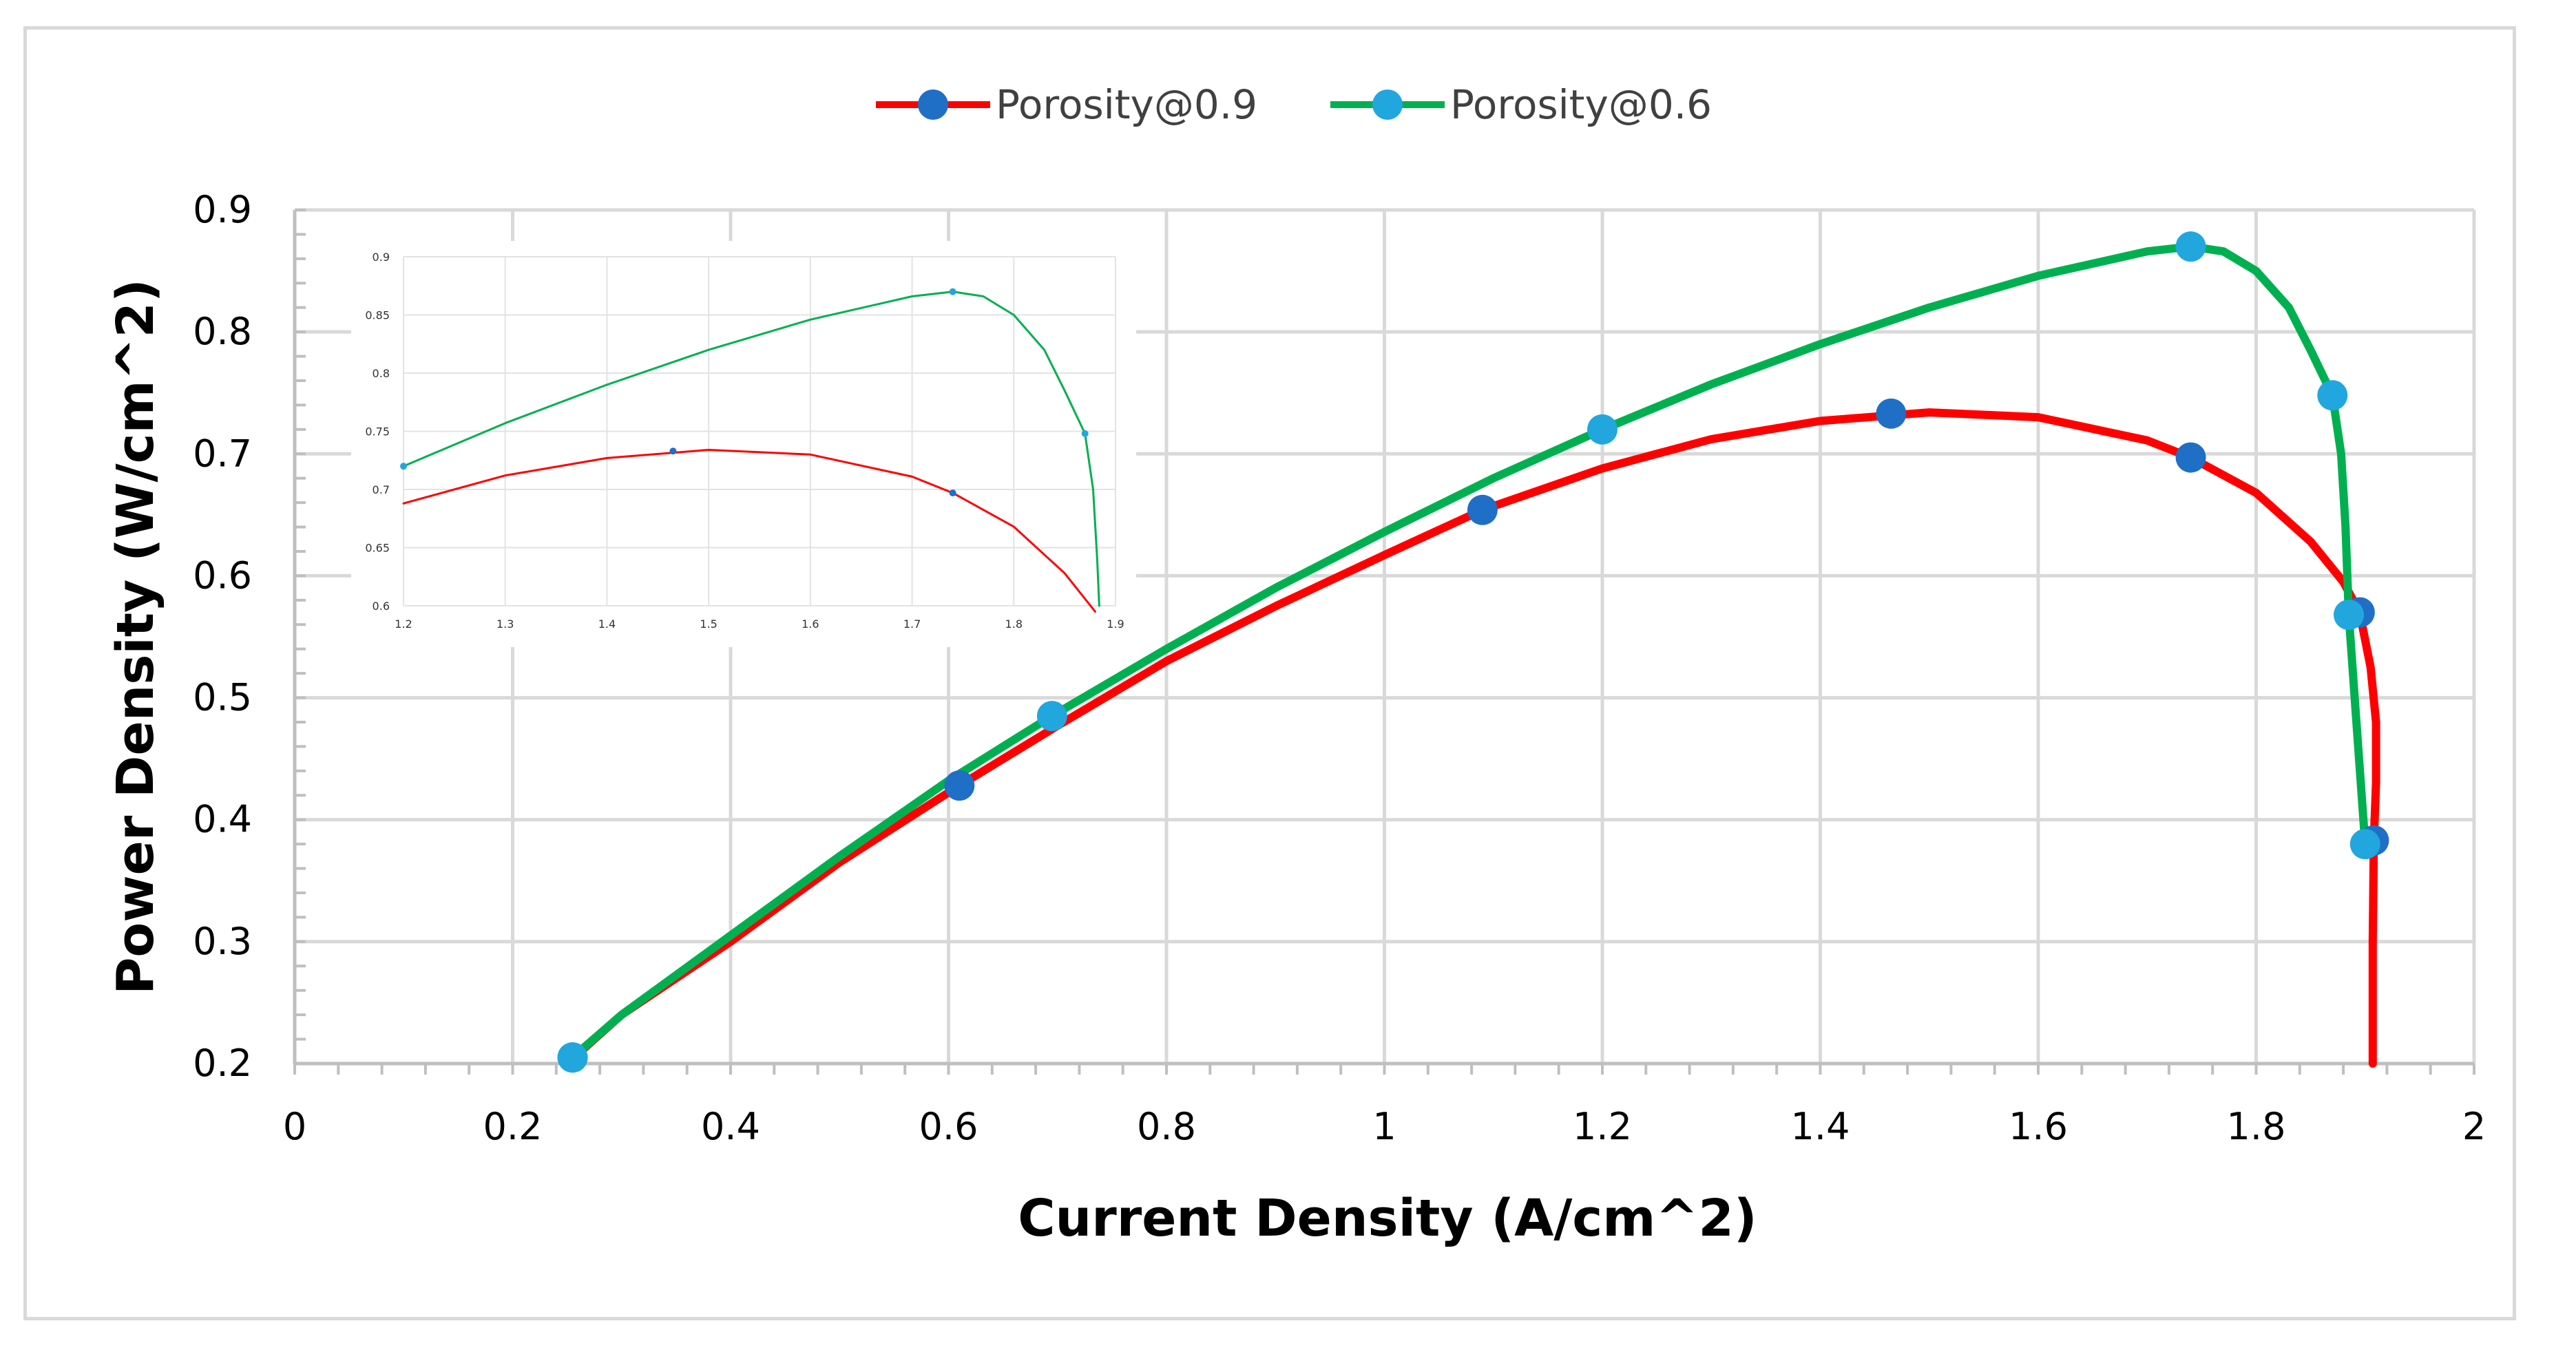 The width and height of the screenshot is (2576, 1352). Describe the element at coordinates (948, 1126) in the screenshot. I see `x-tick-label-0-6: 0.6` at that location.